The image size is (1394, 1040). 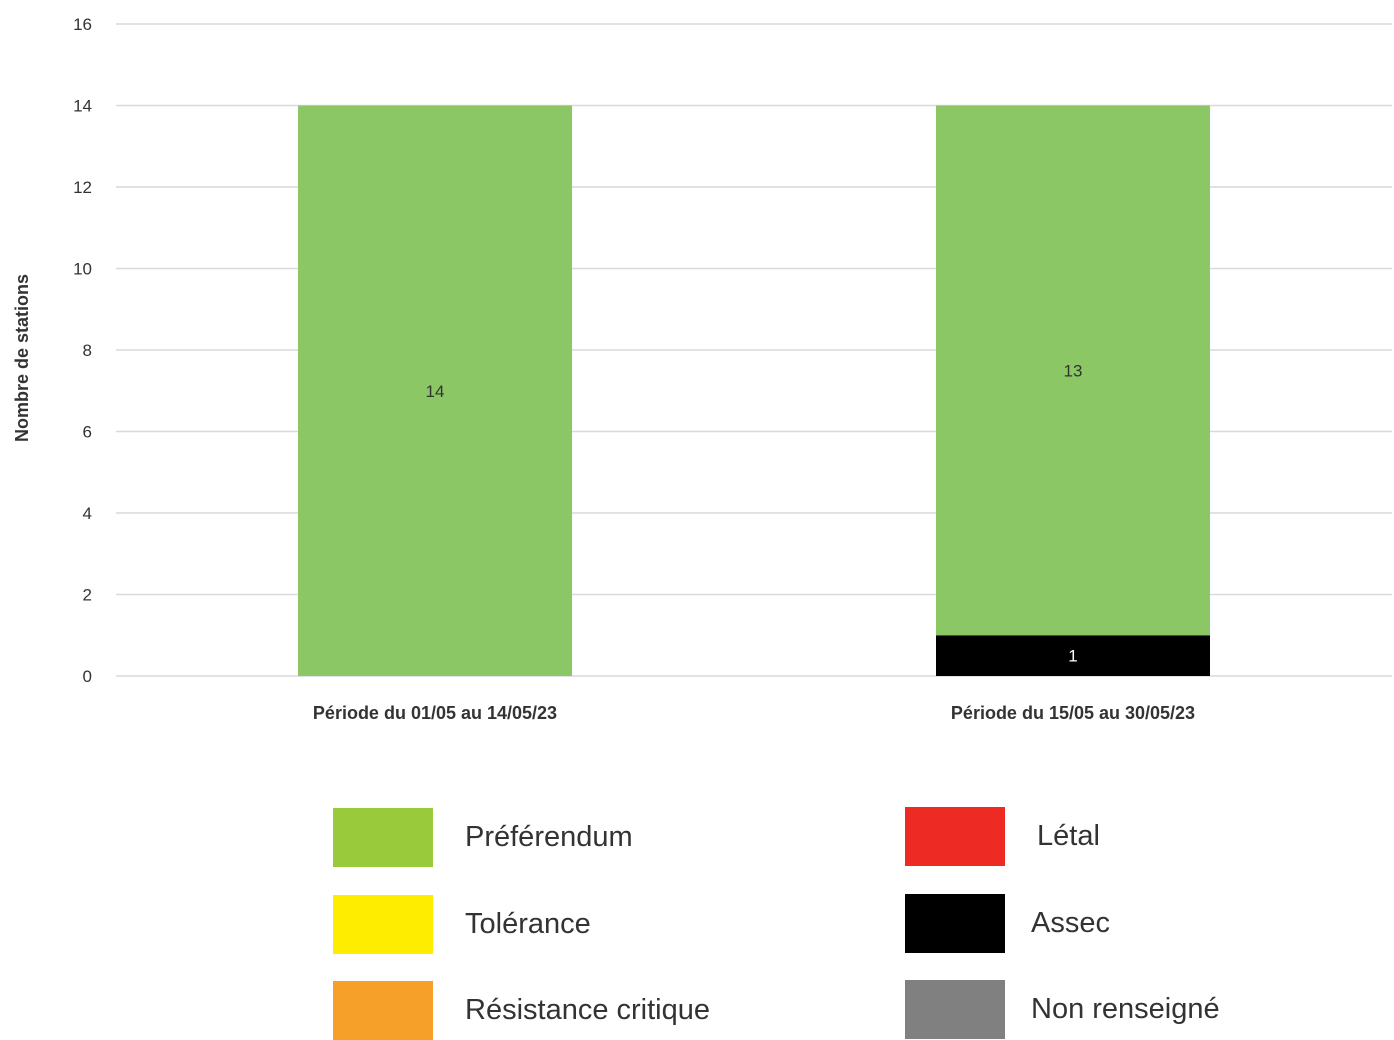 I want to click on data-label: 1, so click(x=1072, y=656).